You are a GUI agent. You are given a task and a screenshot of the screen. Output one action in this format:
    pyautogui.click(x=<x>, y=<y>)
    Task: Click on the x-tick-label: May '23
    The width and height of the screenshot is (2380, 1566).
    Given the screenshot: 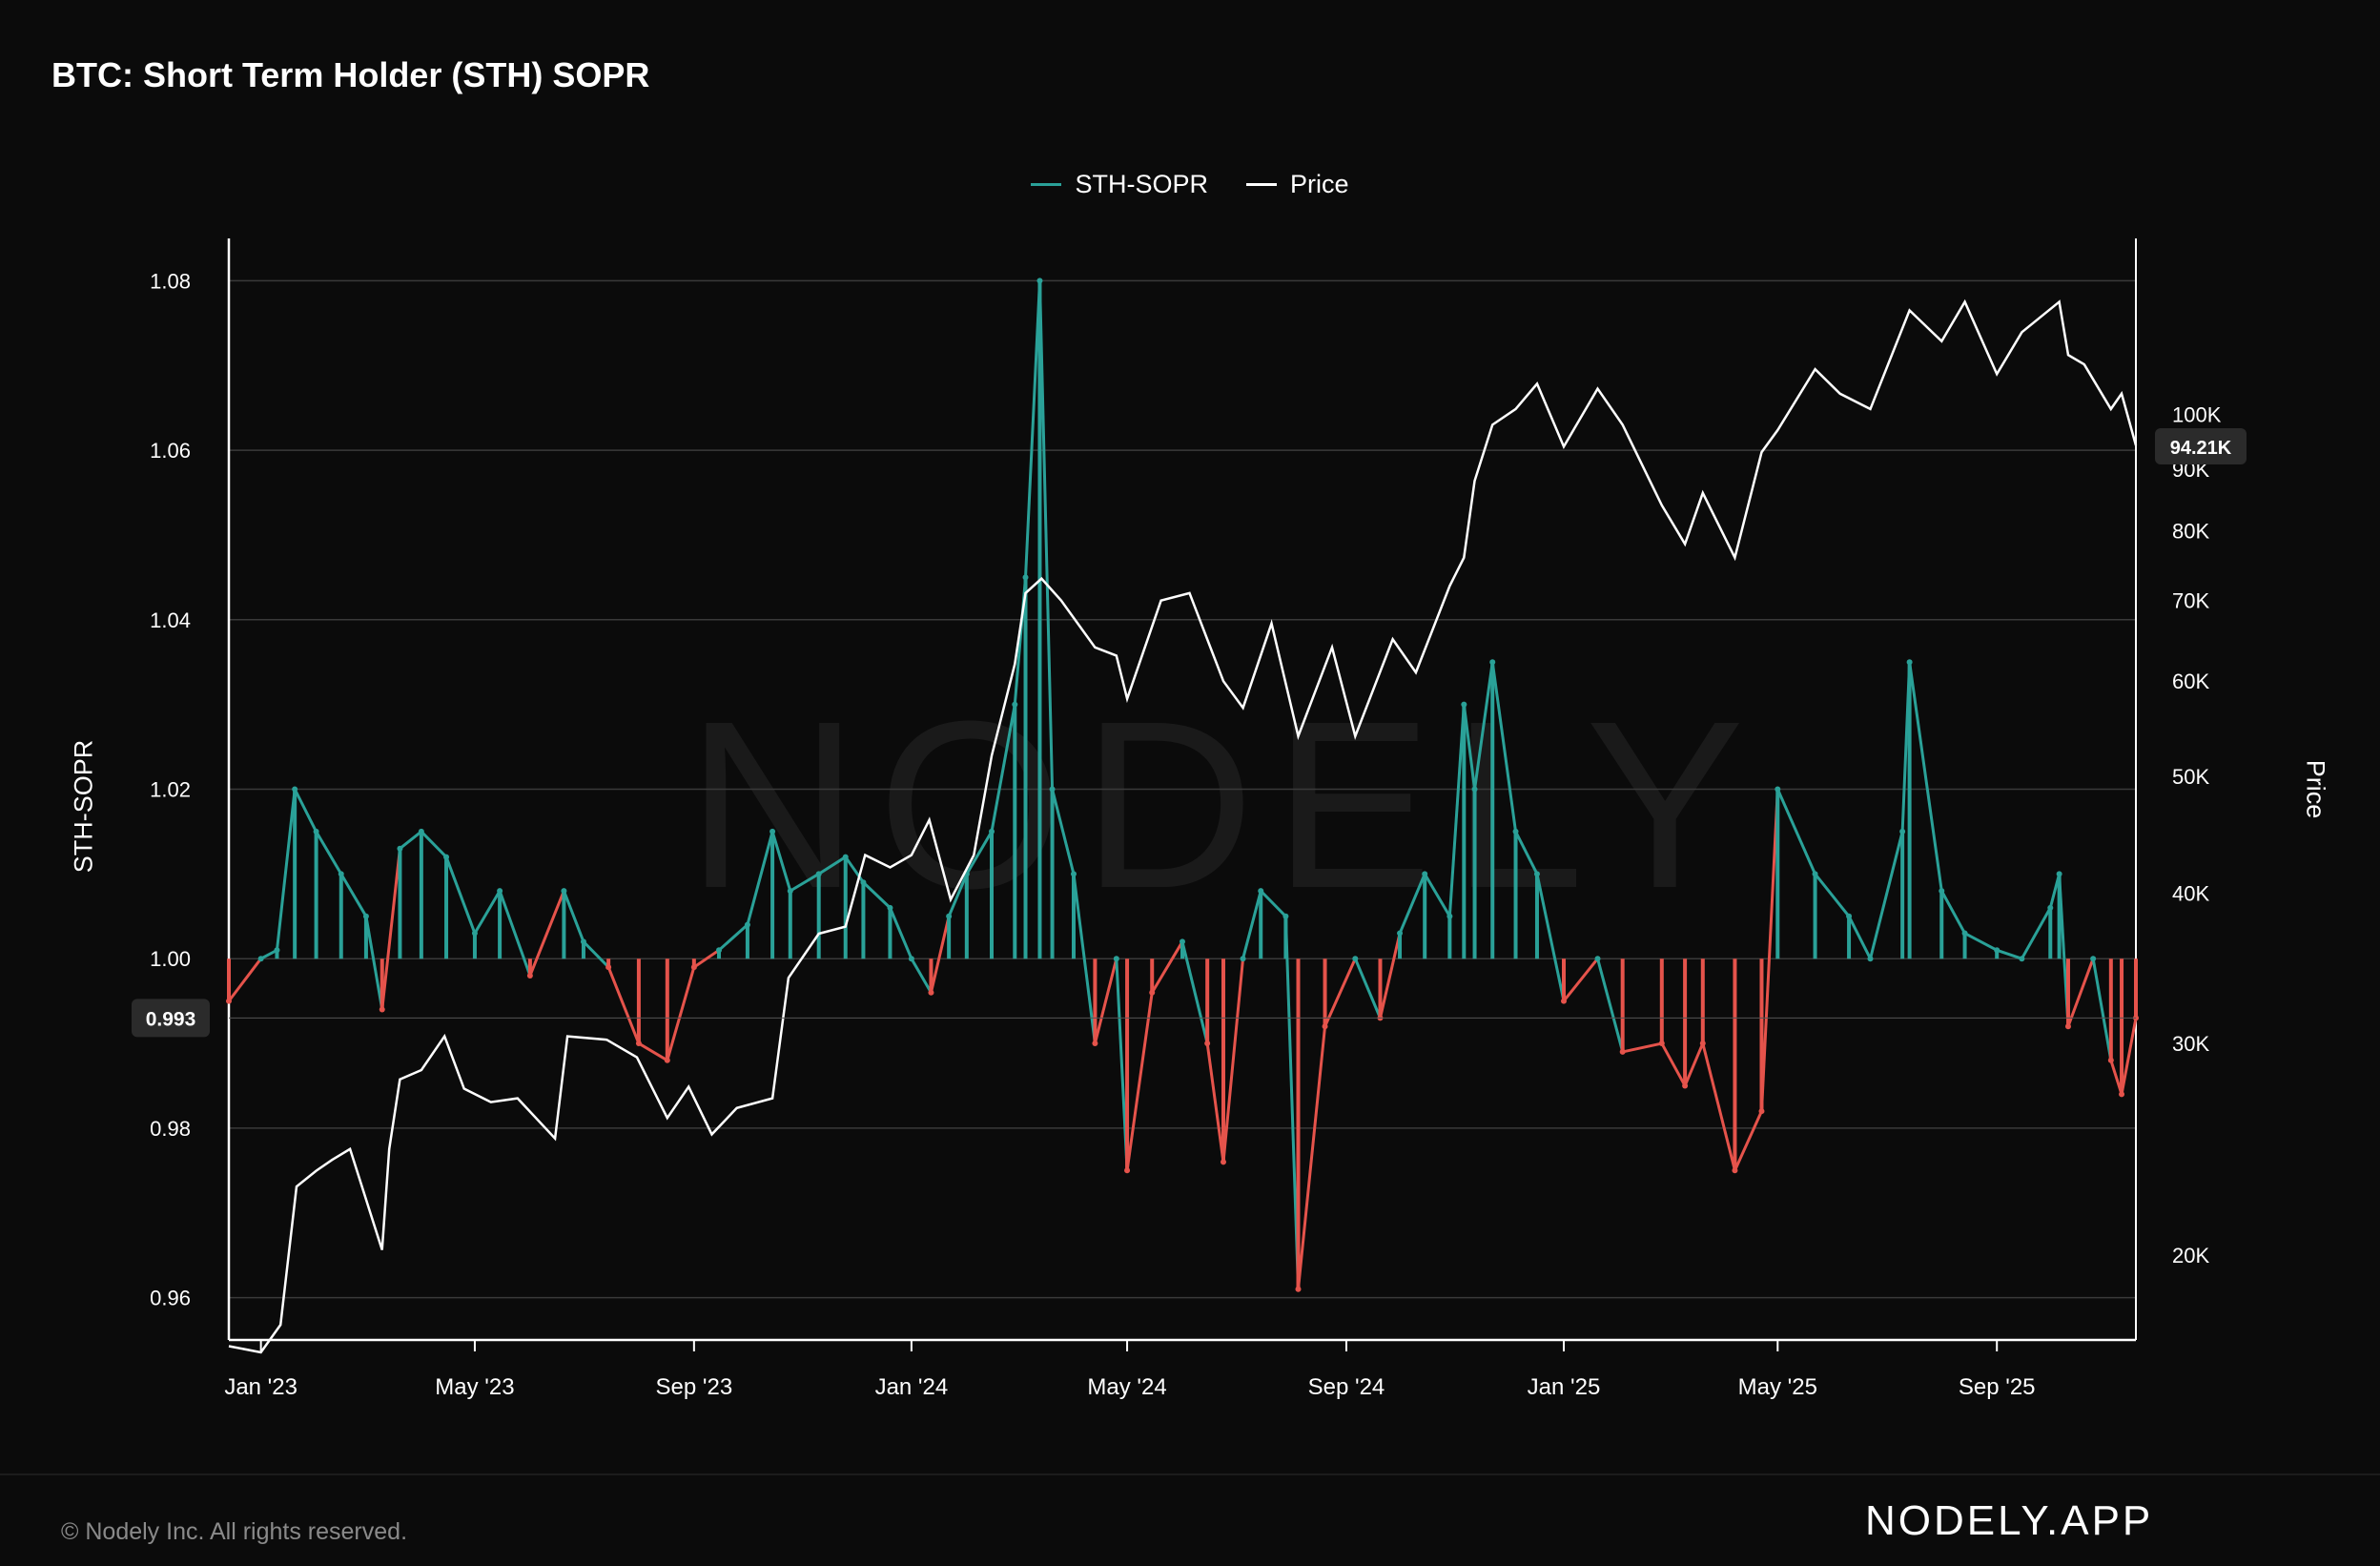 What is the action you would take?
    pyautogui.click(x=475, y=1387)
    